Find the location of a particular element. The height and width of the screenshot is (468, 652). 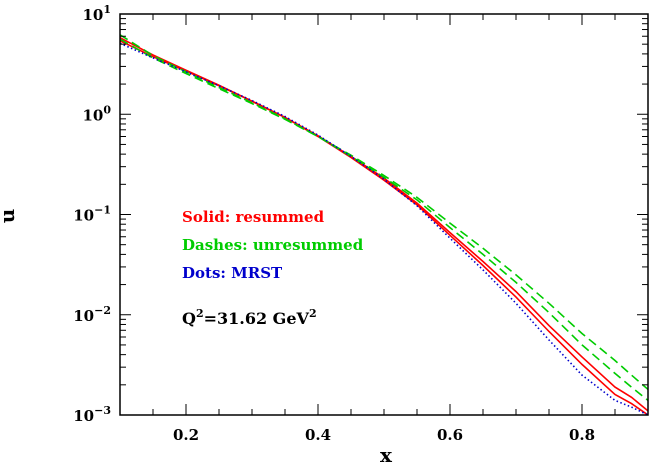

x-tick-label: 0.4 is located at coordinates (318, 435).